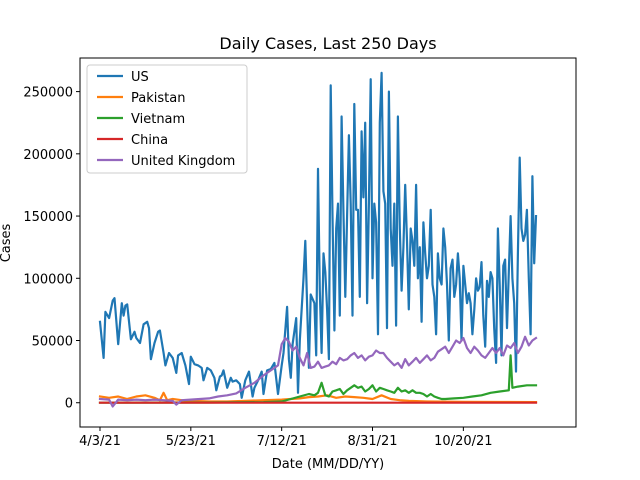 The height and width of the screenshot is (480, 640). What do you see at coordinates (7, 242) in the screenshot?
I see `y-axis-label: Cases` at bounding box center [7, 242].